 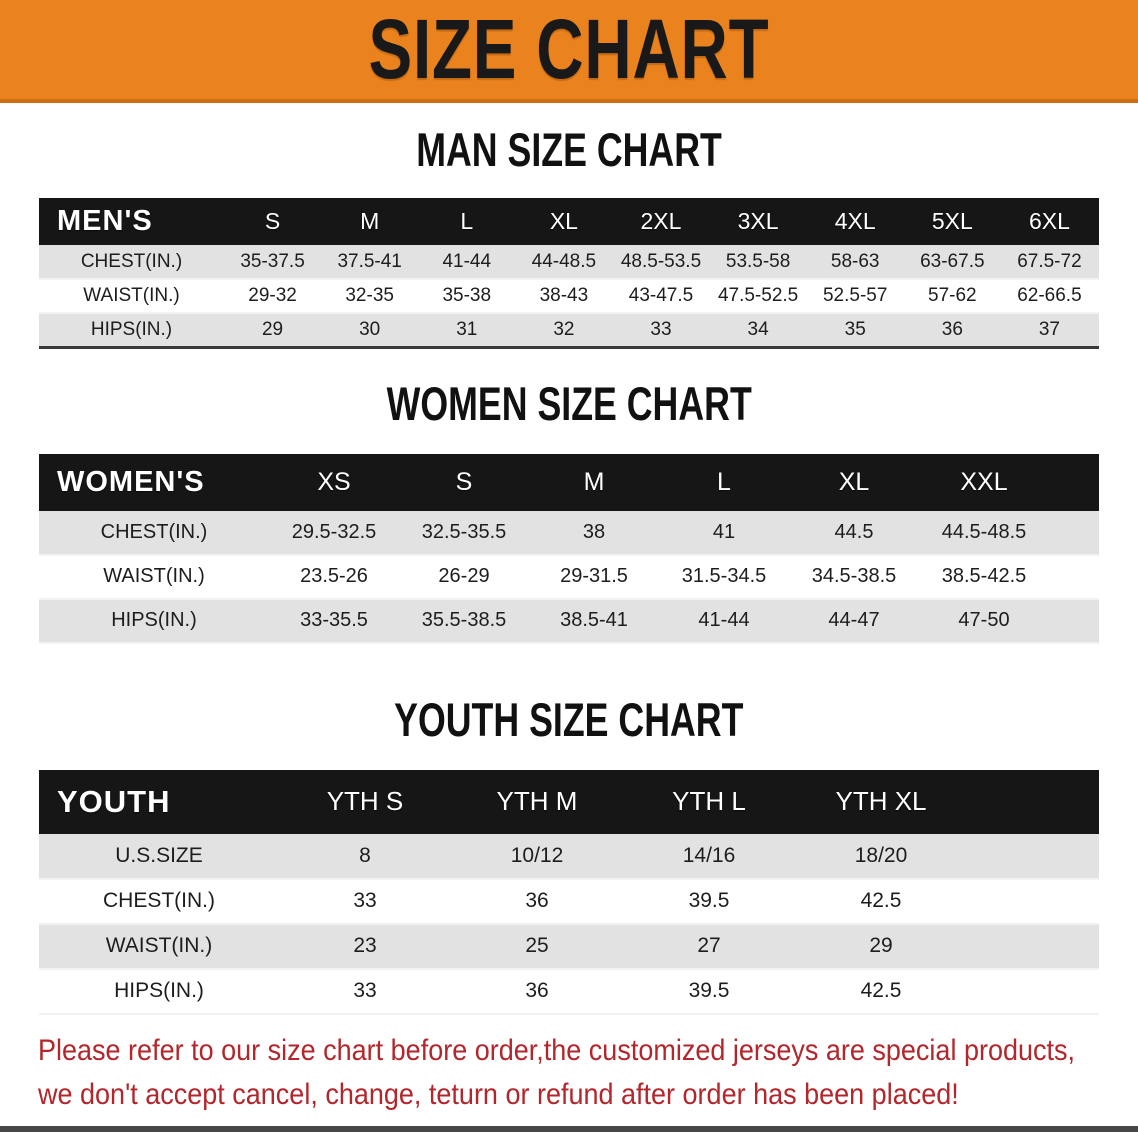 I want to click on page-title: SIZE CHART, so click(x=569, y=49).